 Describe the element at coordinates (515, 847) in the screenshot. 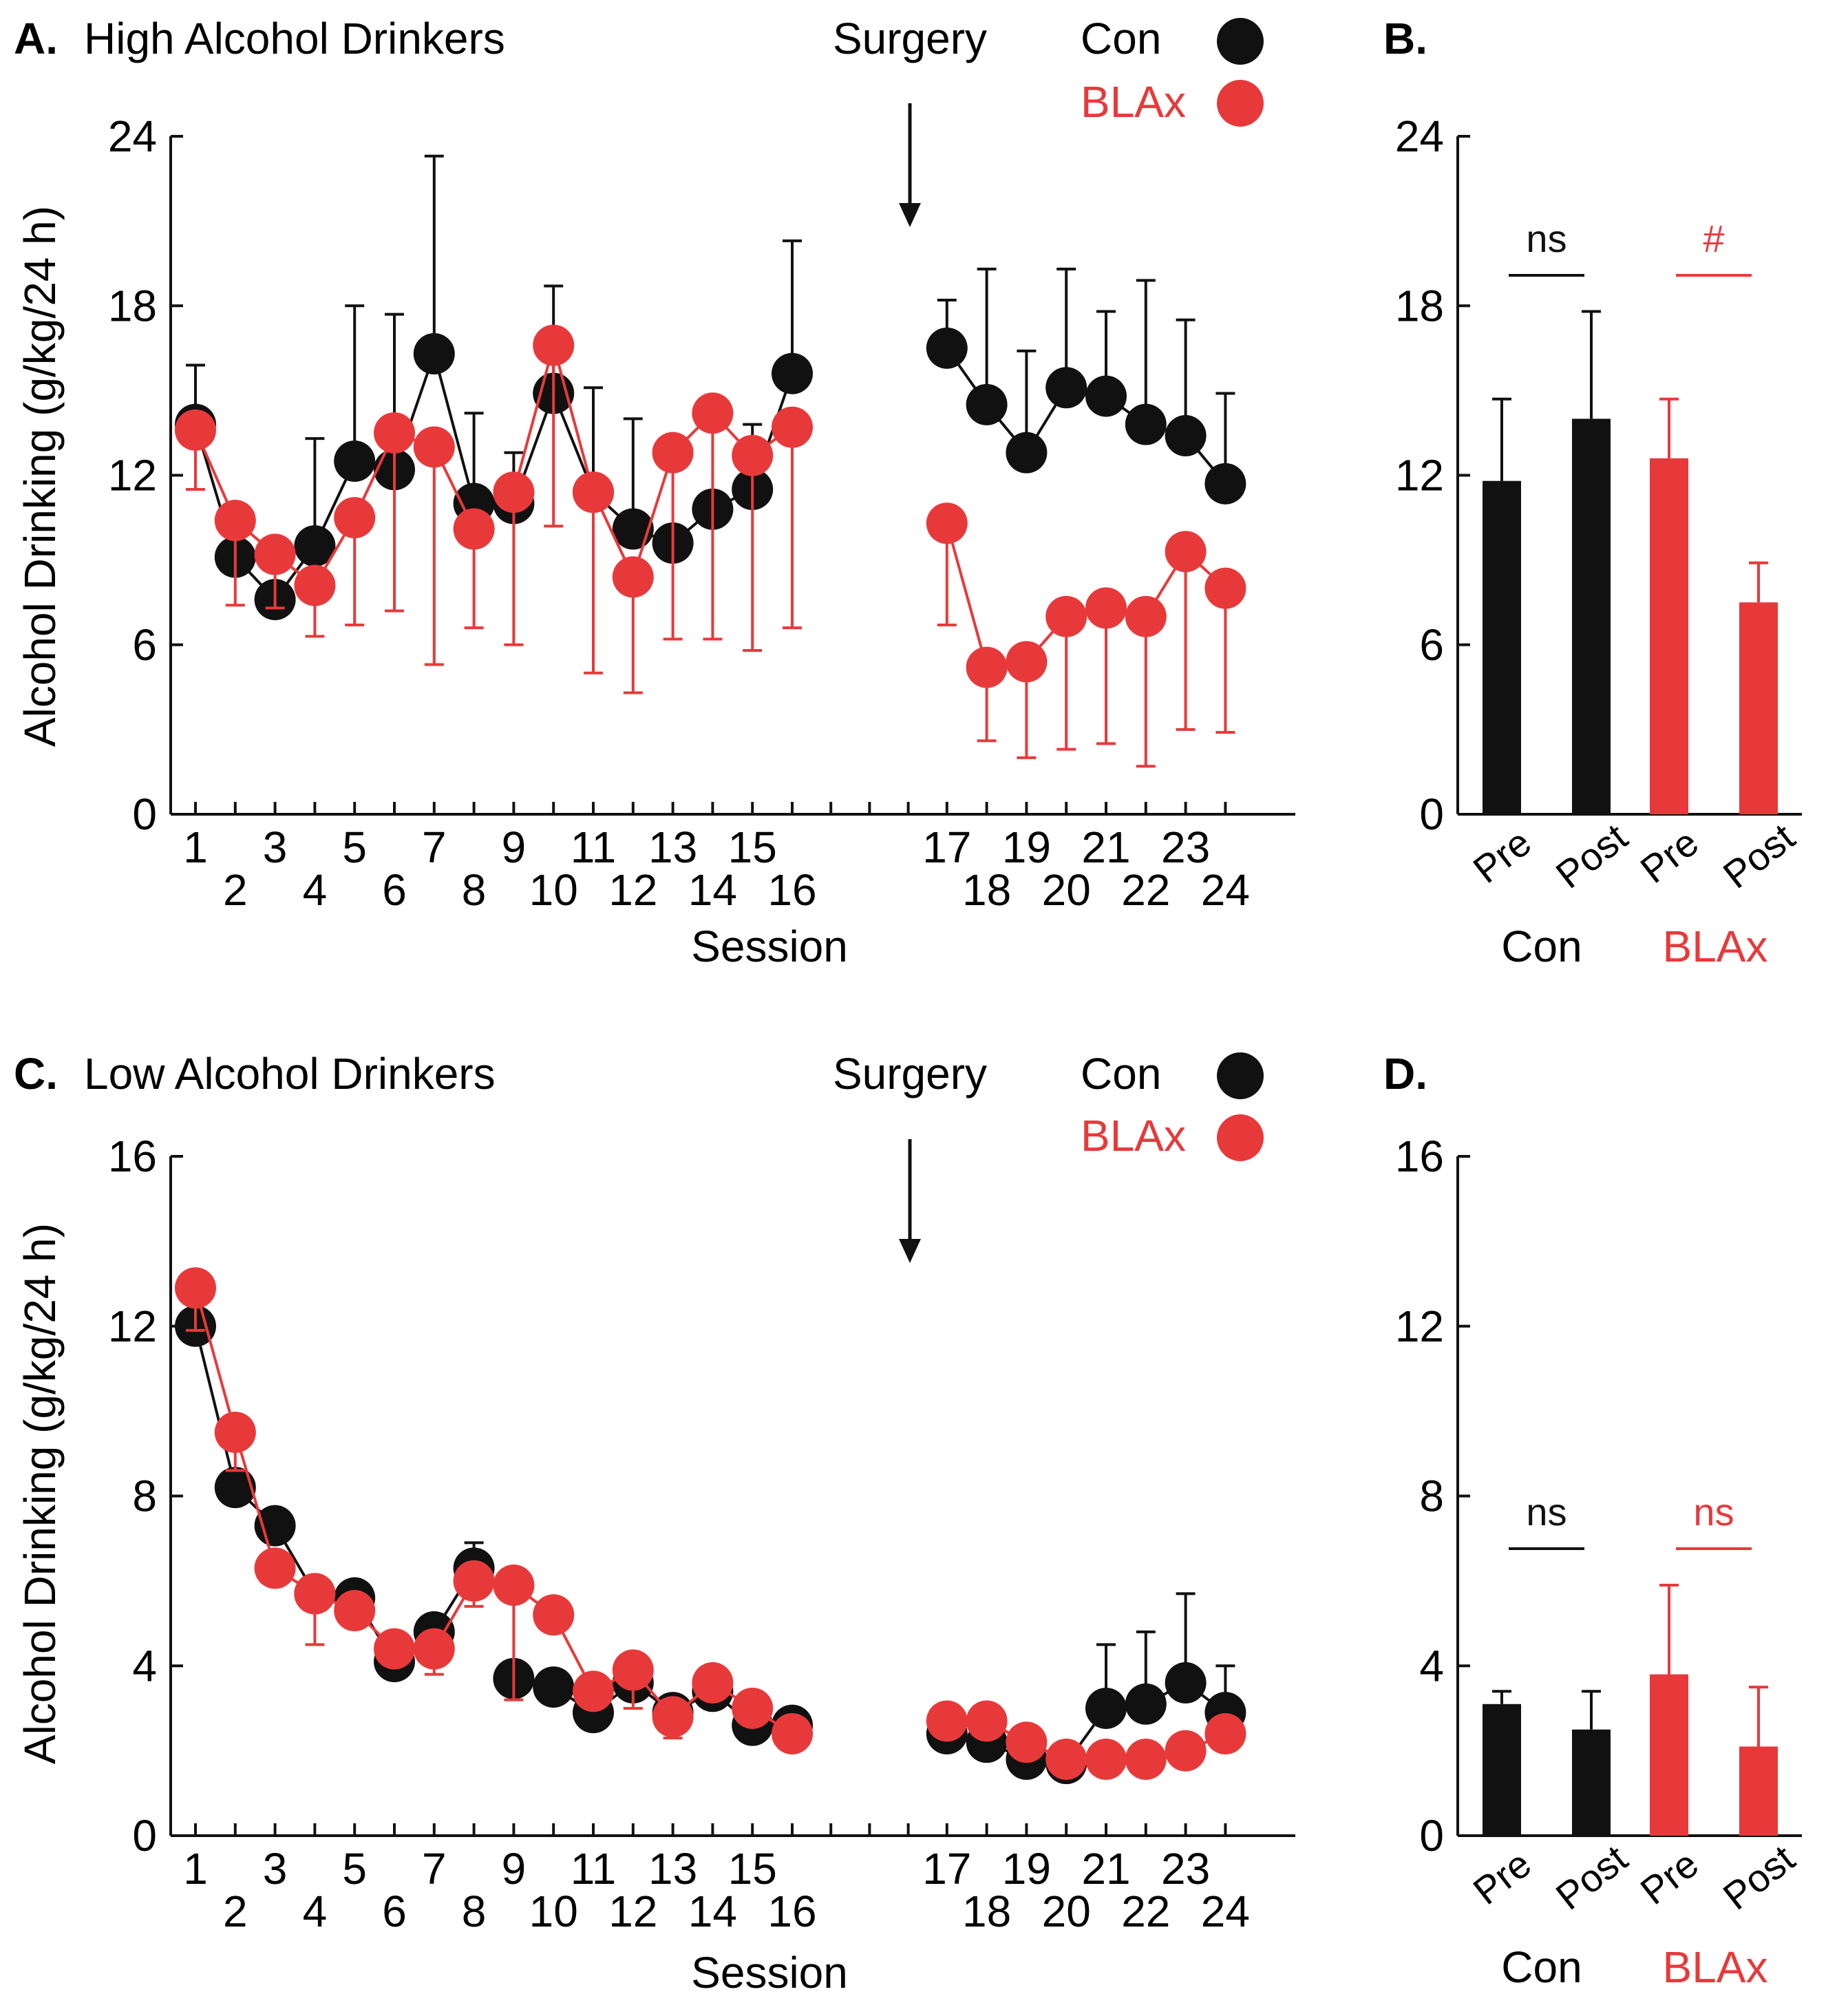

I see `a-xtick-label-odd: 9` at that location.